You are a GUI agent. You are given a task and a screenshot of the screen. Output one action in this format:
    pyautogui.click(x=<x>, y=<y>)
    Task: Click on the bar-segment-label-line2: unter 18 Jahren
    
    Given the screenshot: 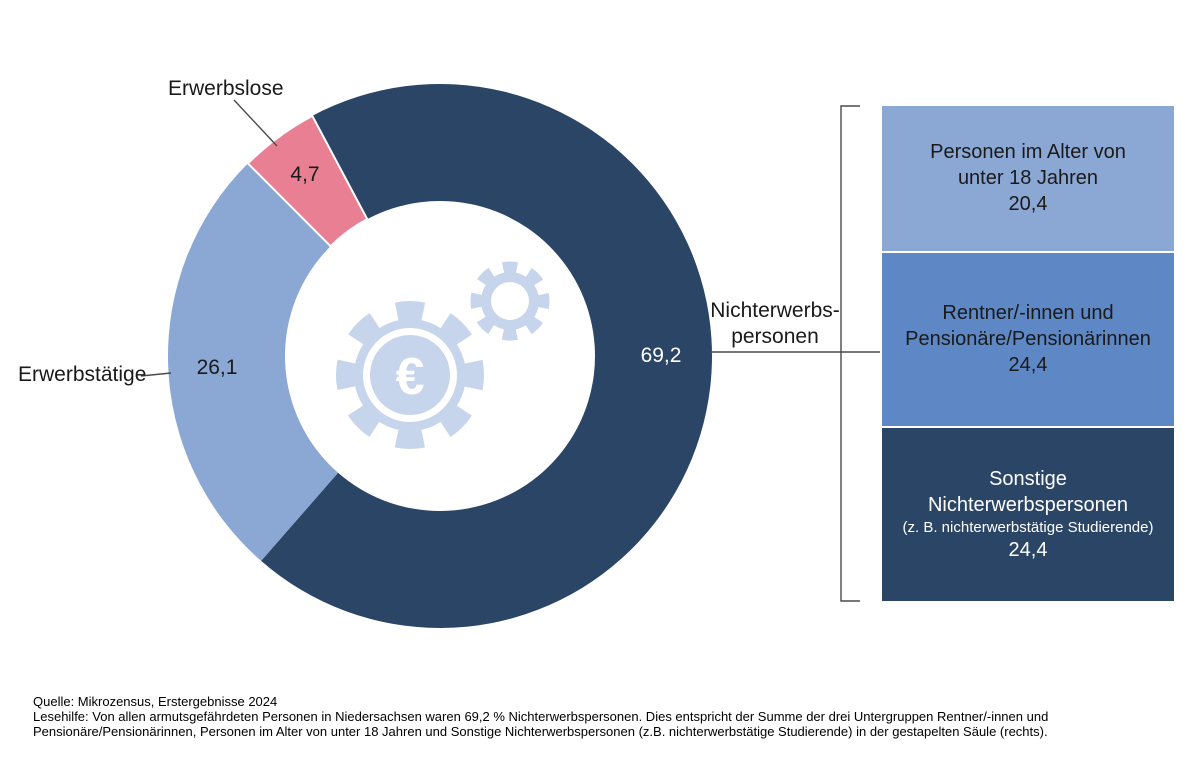 What is the action you would take?
    pyautogui.click(x=1028, y=178)
    